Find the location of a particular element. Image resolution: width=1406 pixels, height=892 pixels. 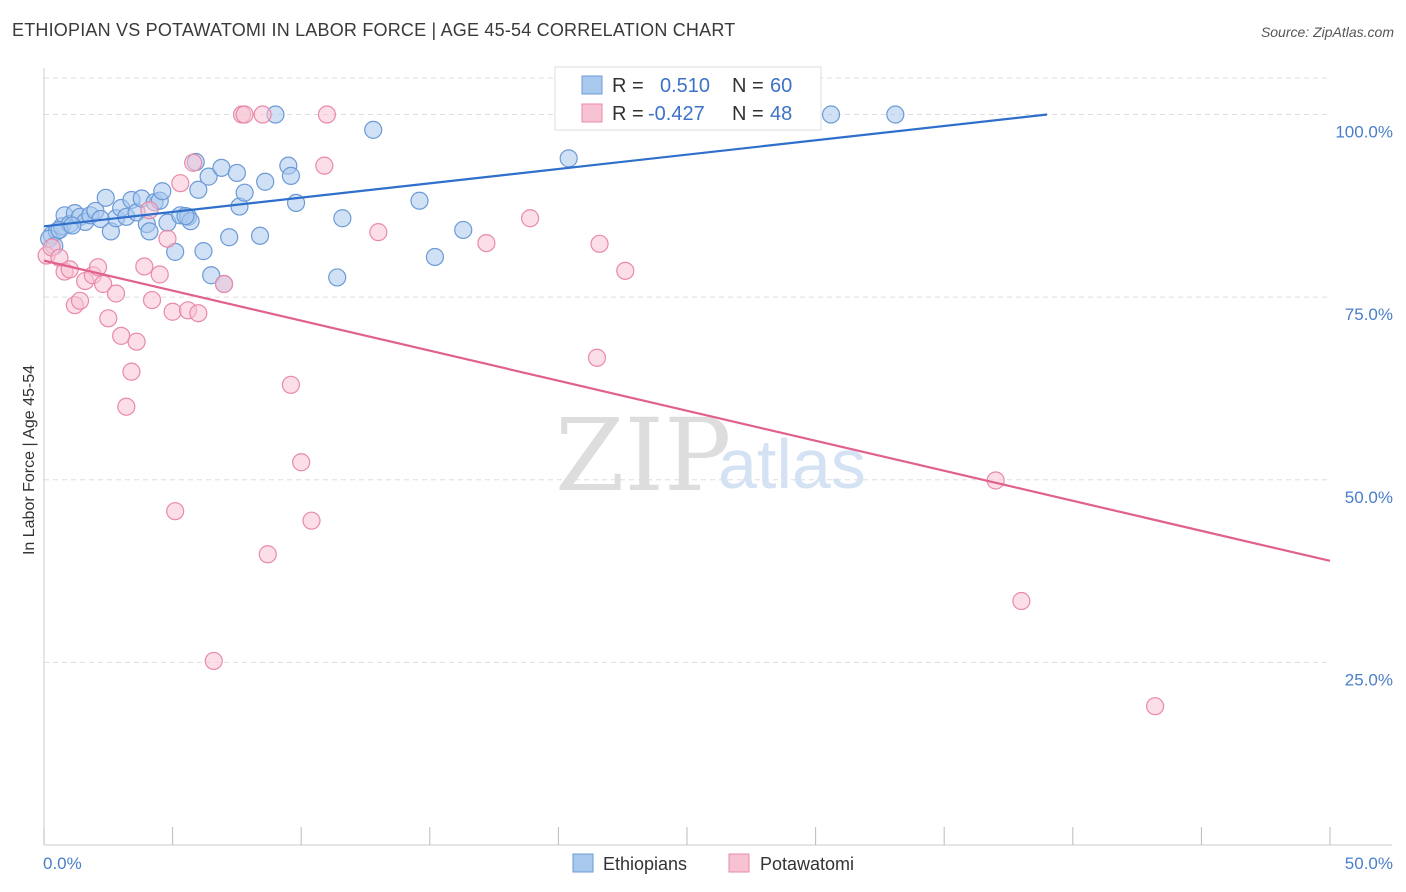

stats-swatch-ethiopians is located at coordinates (592, 85).